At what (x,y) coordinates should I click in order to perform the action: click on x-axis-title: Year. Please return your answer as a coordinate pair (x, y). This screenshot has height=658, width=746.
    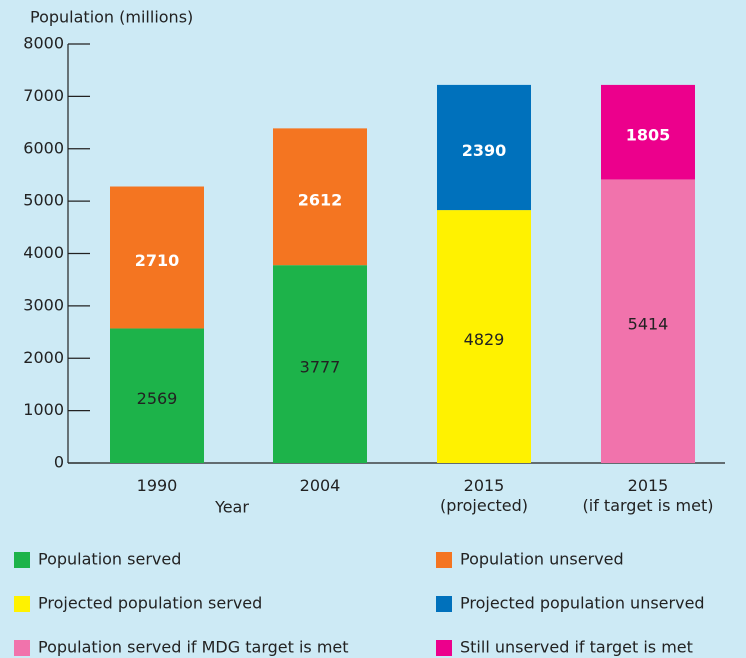
    Looking at the image, I should click on (231, 507).